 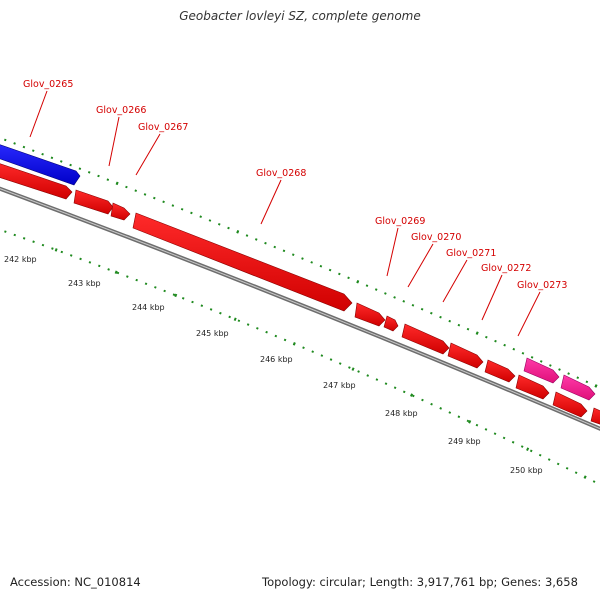 I want to click on genome-title: Geobacter lovleyi SZ, complete genome, so click(x=300, y=16).